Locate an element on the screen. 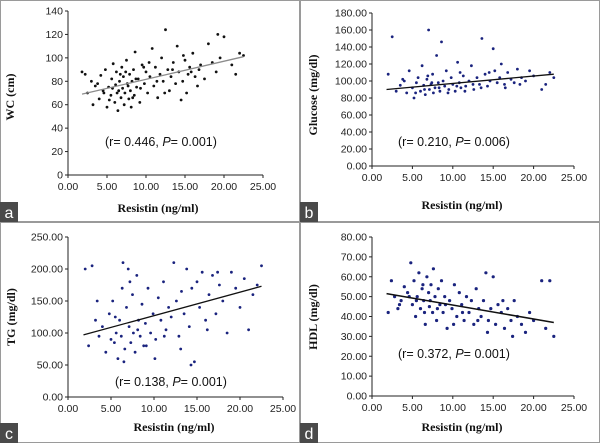 This screenshot has width=600, height=443. panel-b-y-tick-label: 60.00 is located at coordinates (354, 116).